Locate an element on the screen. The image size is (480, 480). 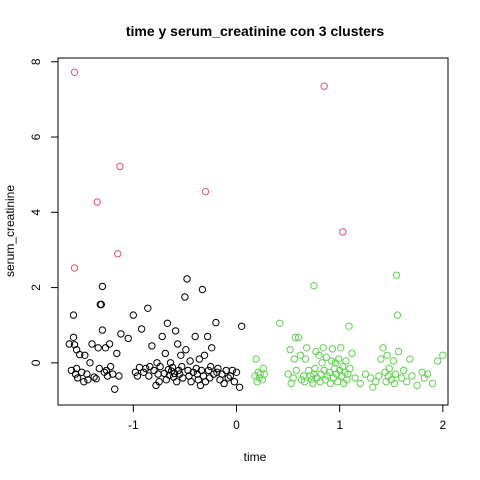
x-tick-label: 0 is located at coordinates (236, 425).